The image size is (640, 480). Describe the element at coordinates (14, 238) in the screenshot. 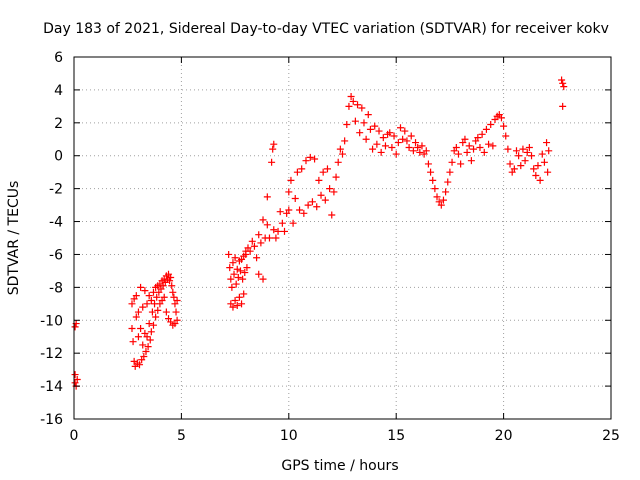

I see `y-axis-label: SDTVAR / TECUs` at that location.